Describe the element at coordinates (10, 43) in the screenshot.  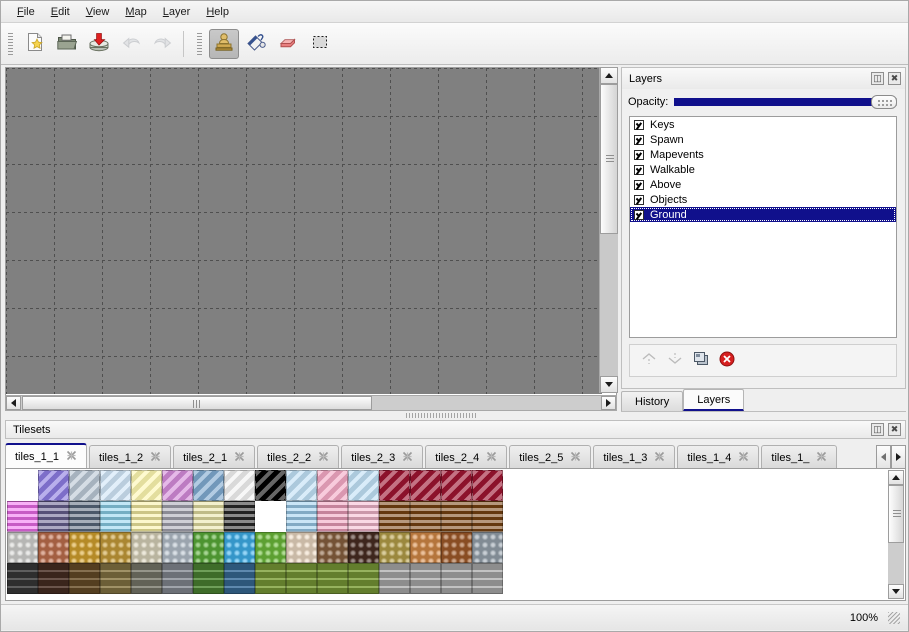
I see `toolbar-grip-file` at that location.